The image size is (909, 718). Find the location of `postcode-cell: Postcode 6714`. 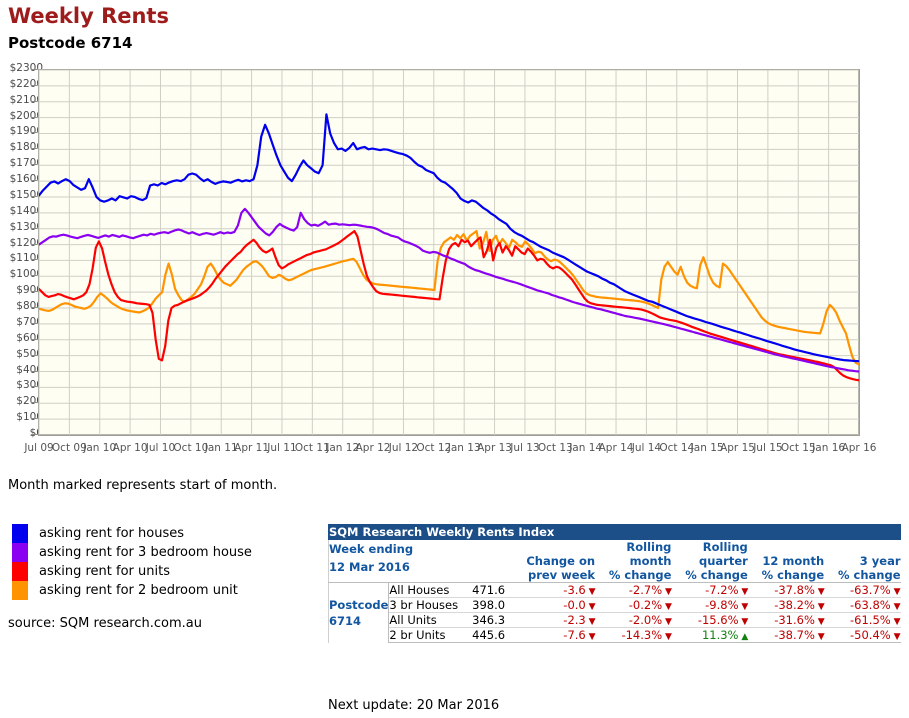

postcode-cell: Postcode 6714 is located at coordinates (358, 612).